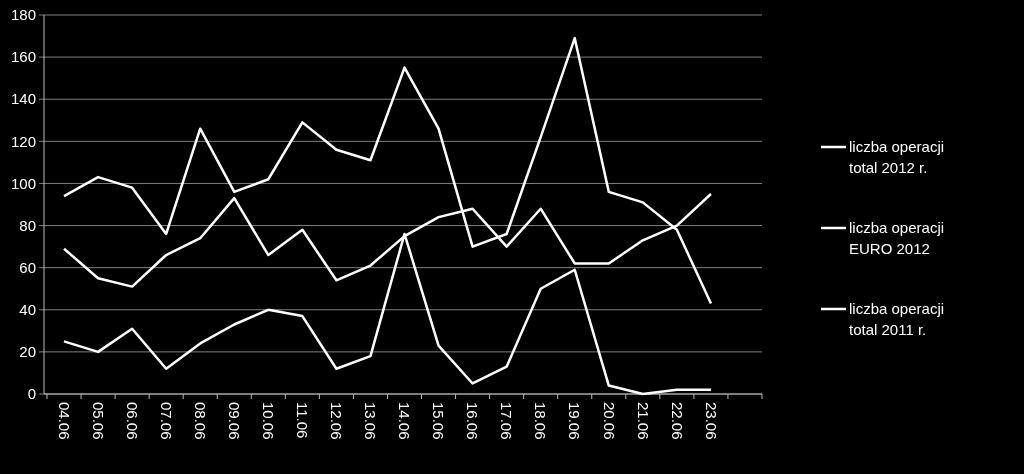  What do you see at coordinates (303, 420) in the screenshot?
I see `x-tick-label: 11.06` at bounding box center [303, 420].